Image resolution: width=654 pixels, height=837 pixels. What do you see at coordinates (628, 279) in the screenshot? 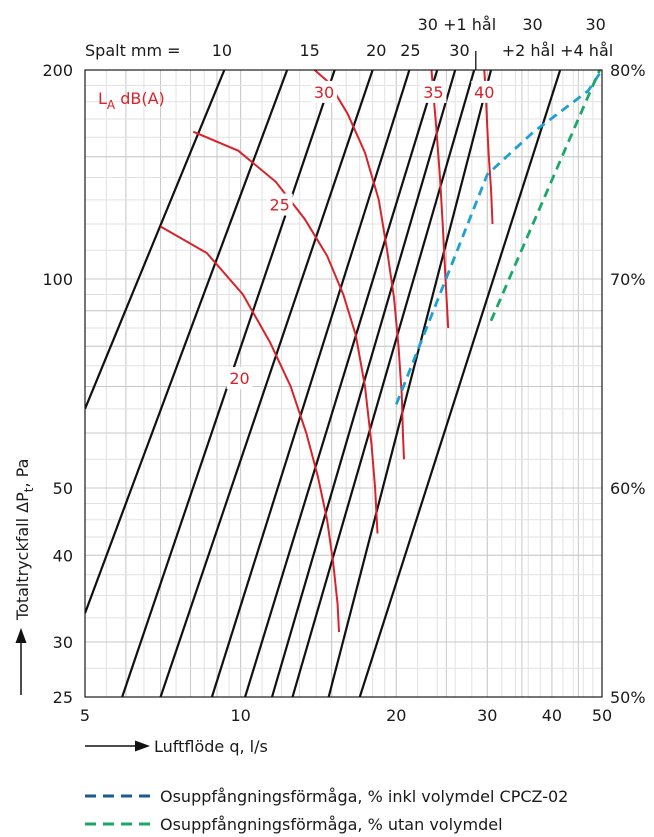
I see `y2-tick-label: 70%` at bounding box center [628, 279].